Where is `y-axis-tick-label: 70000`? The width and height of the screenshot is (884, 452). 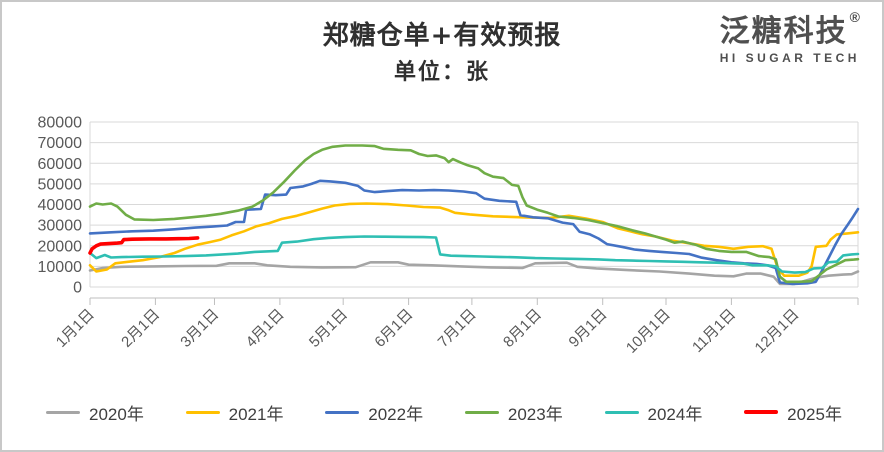
y-axis-tick-label: 70000 is located at coordinates (60, 143).